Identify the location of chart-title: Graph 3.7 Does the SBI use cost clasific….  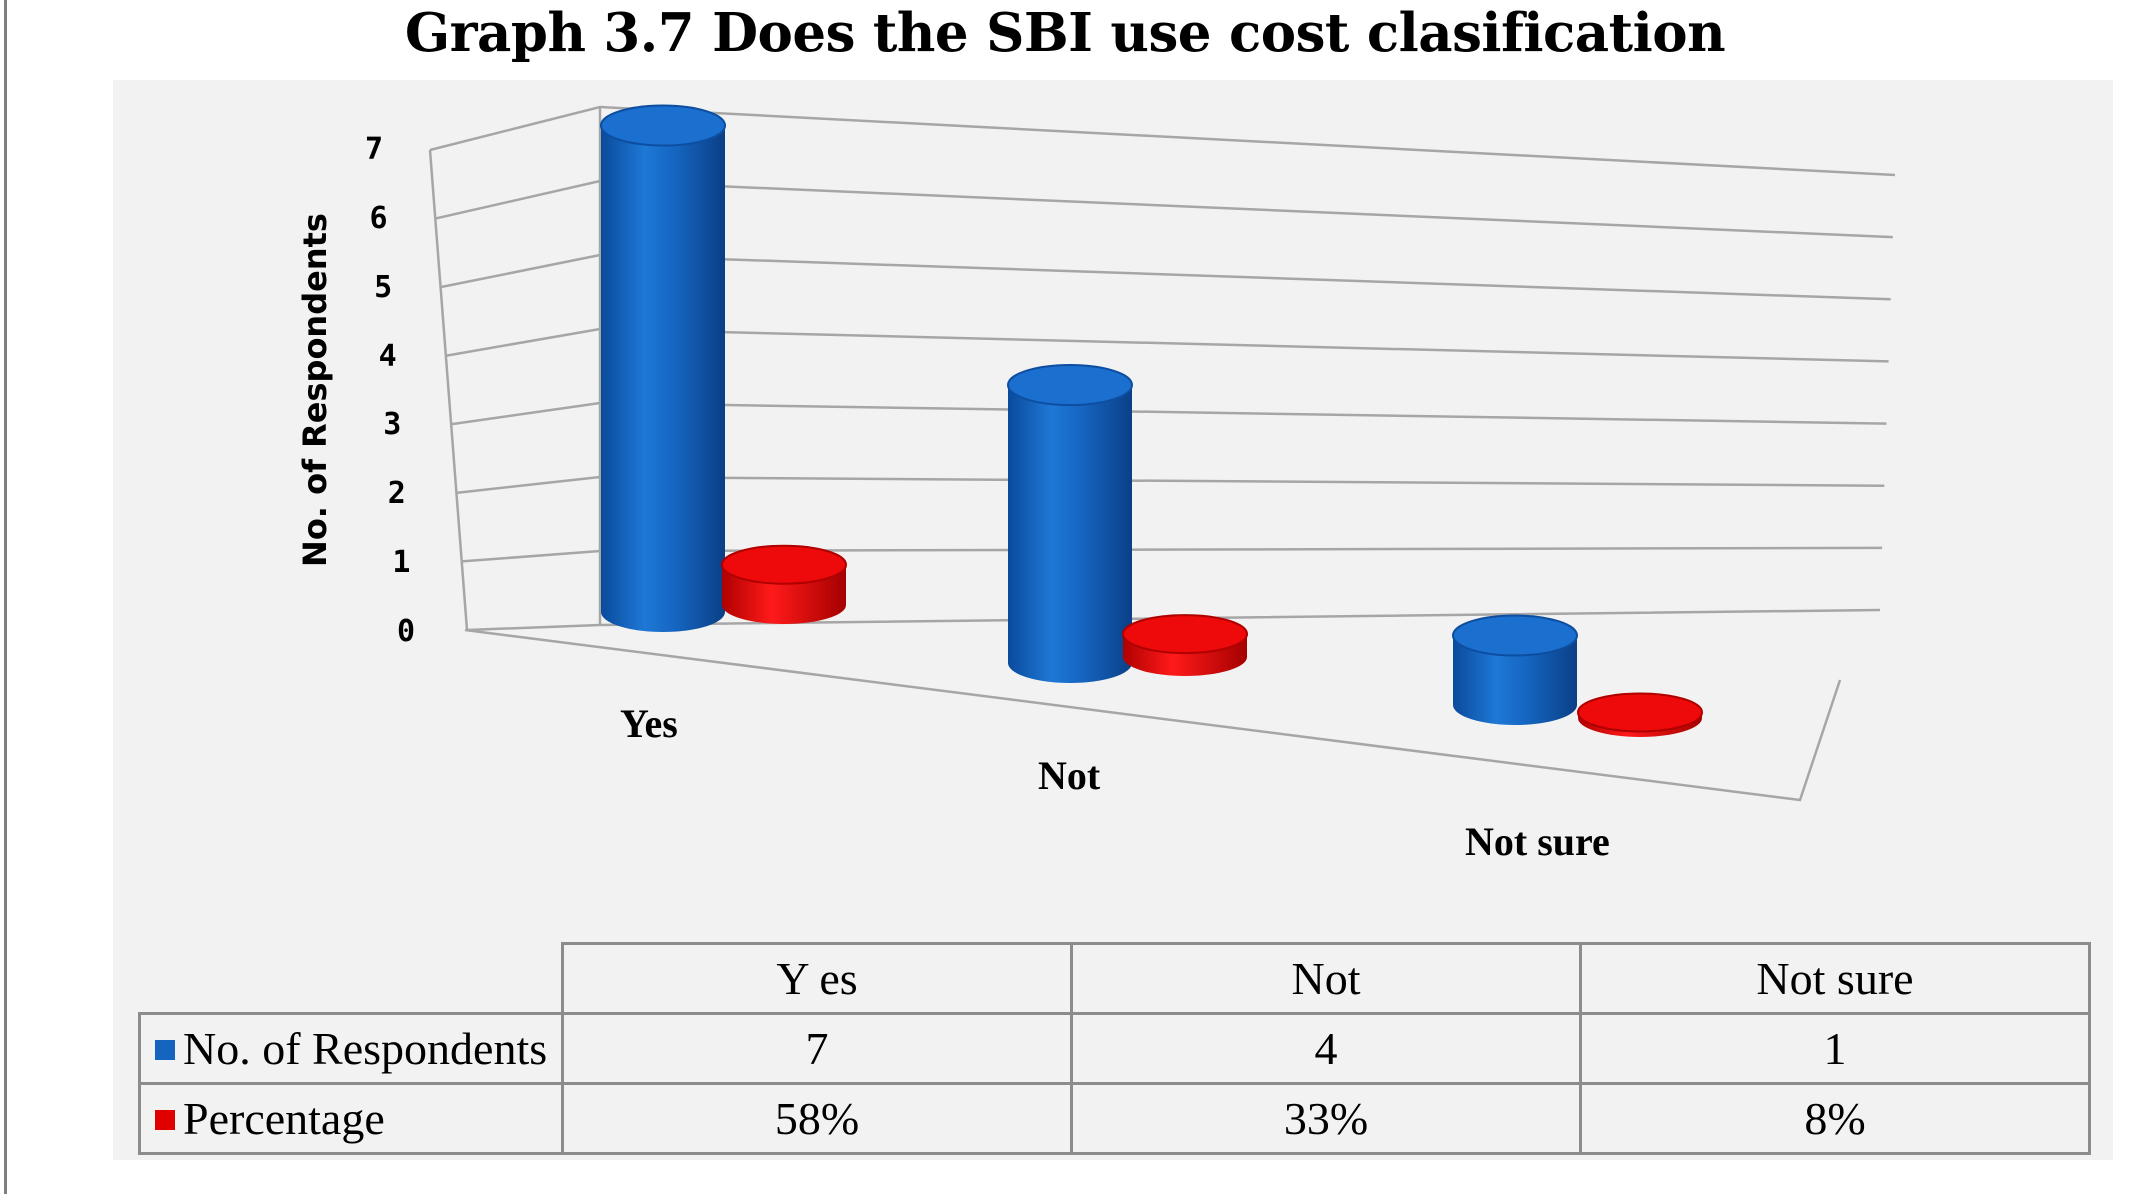
(1065, 33).